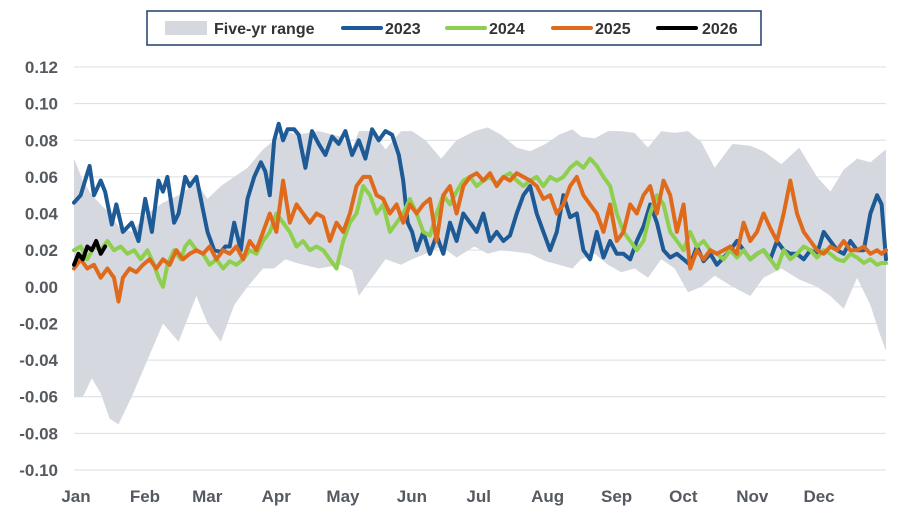  I want to click on series-line-2026, so click(90, 253).